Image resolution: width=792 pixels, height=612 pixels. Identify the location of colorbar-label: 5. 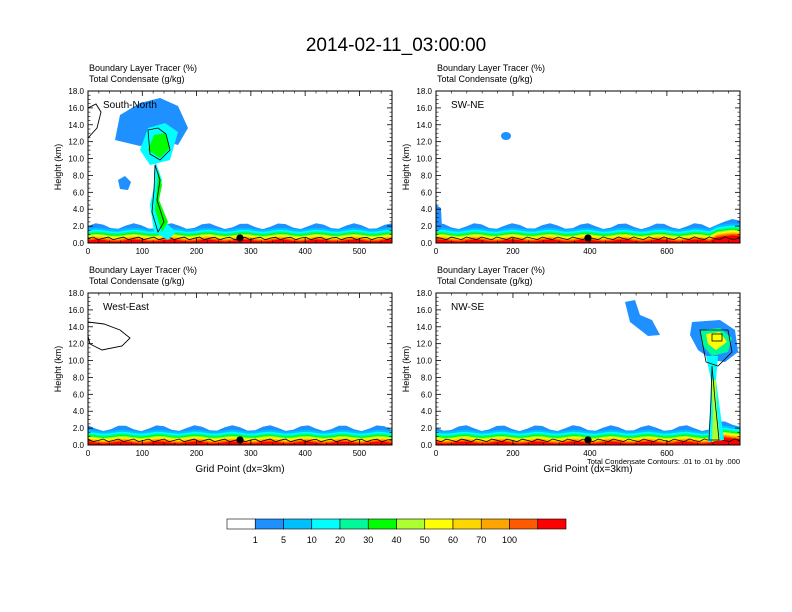
(283, 540).